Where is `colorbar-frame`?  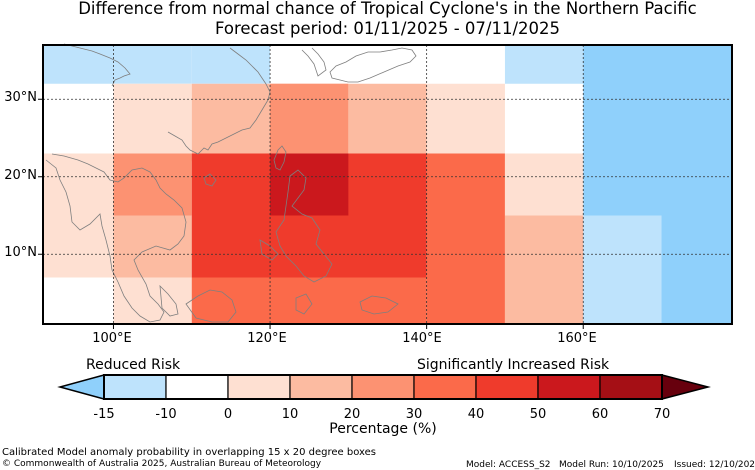
colorbar-frame is located at coordinates (383, 387).